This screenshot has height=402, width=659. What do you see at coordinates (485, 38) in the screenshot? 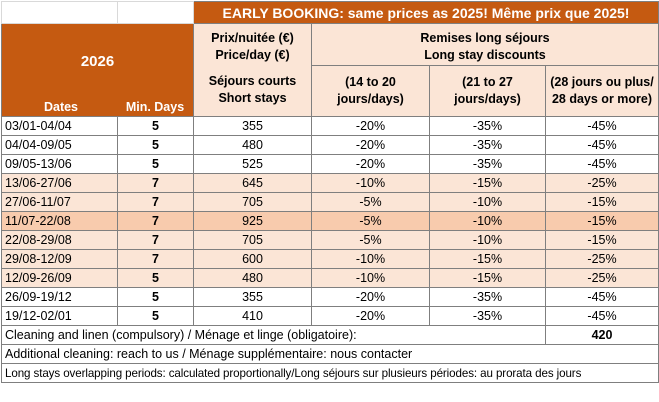
I see `discounts-label-fr: Remises long séjours` at bounding box center [485, 38].